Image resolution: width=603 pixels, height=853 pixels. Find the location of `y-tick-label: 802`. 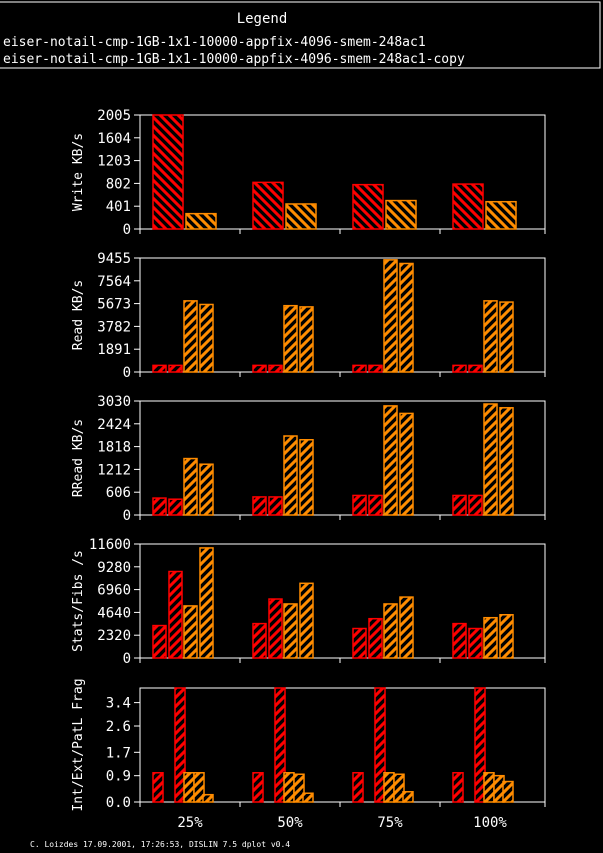

y-tick-label: 802 is located at coordinates (118, 184).